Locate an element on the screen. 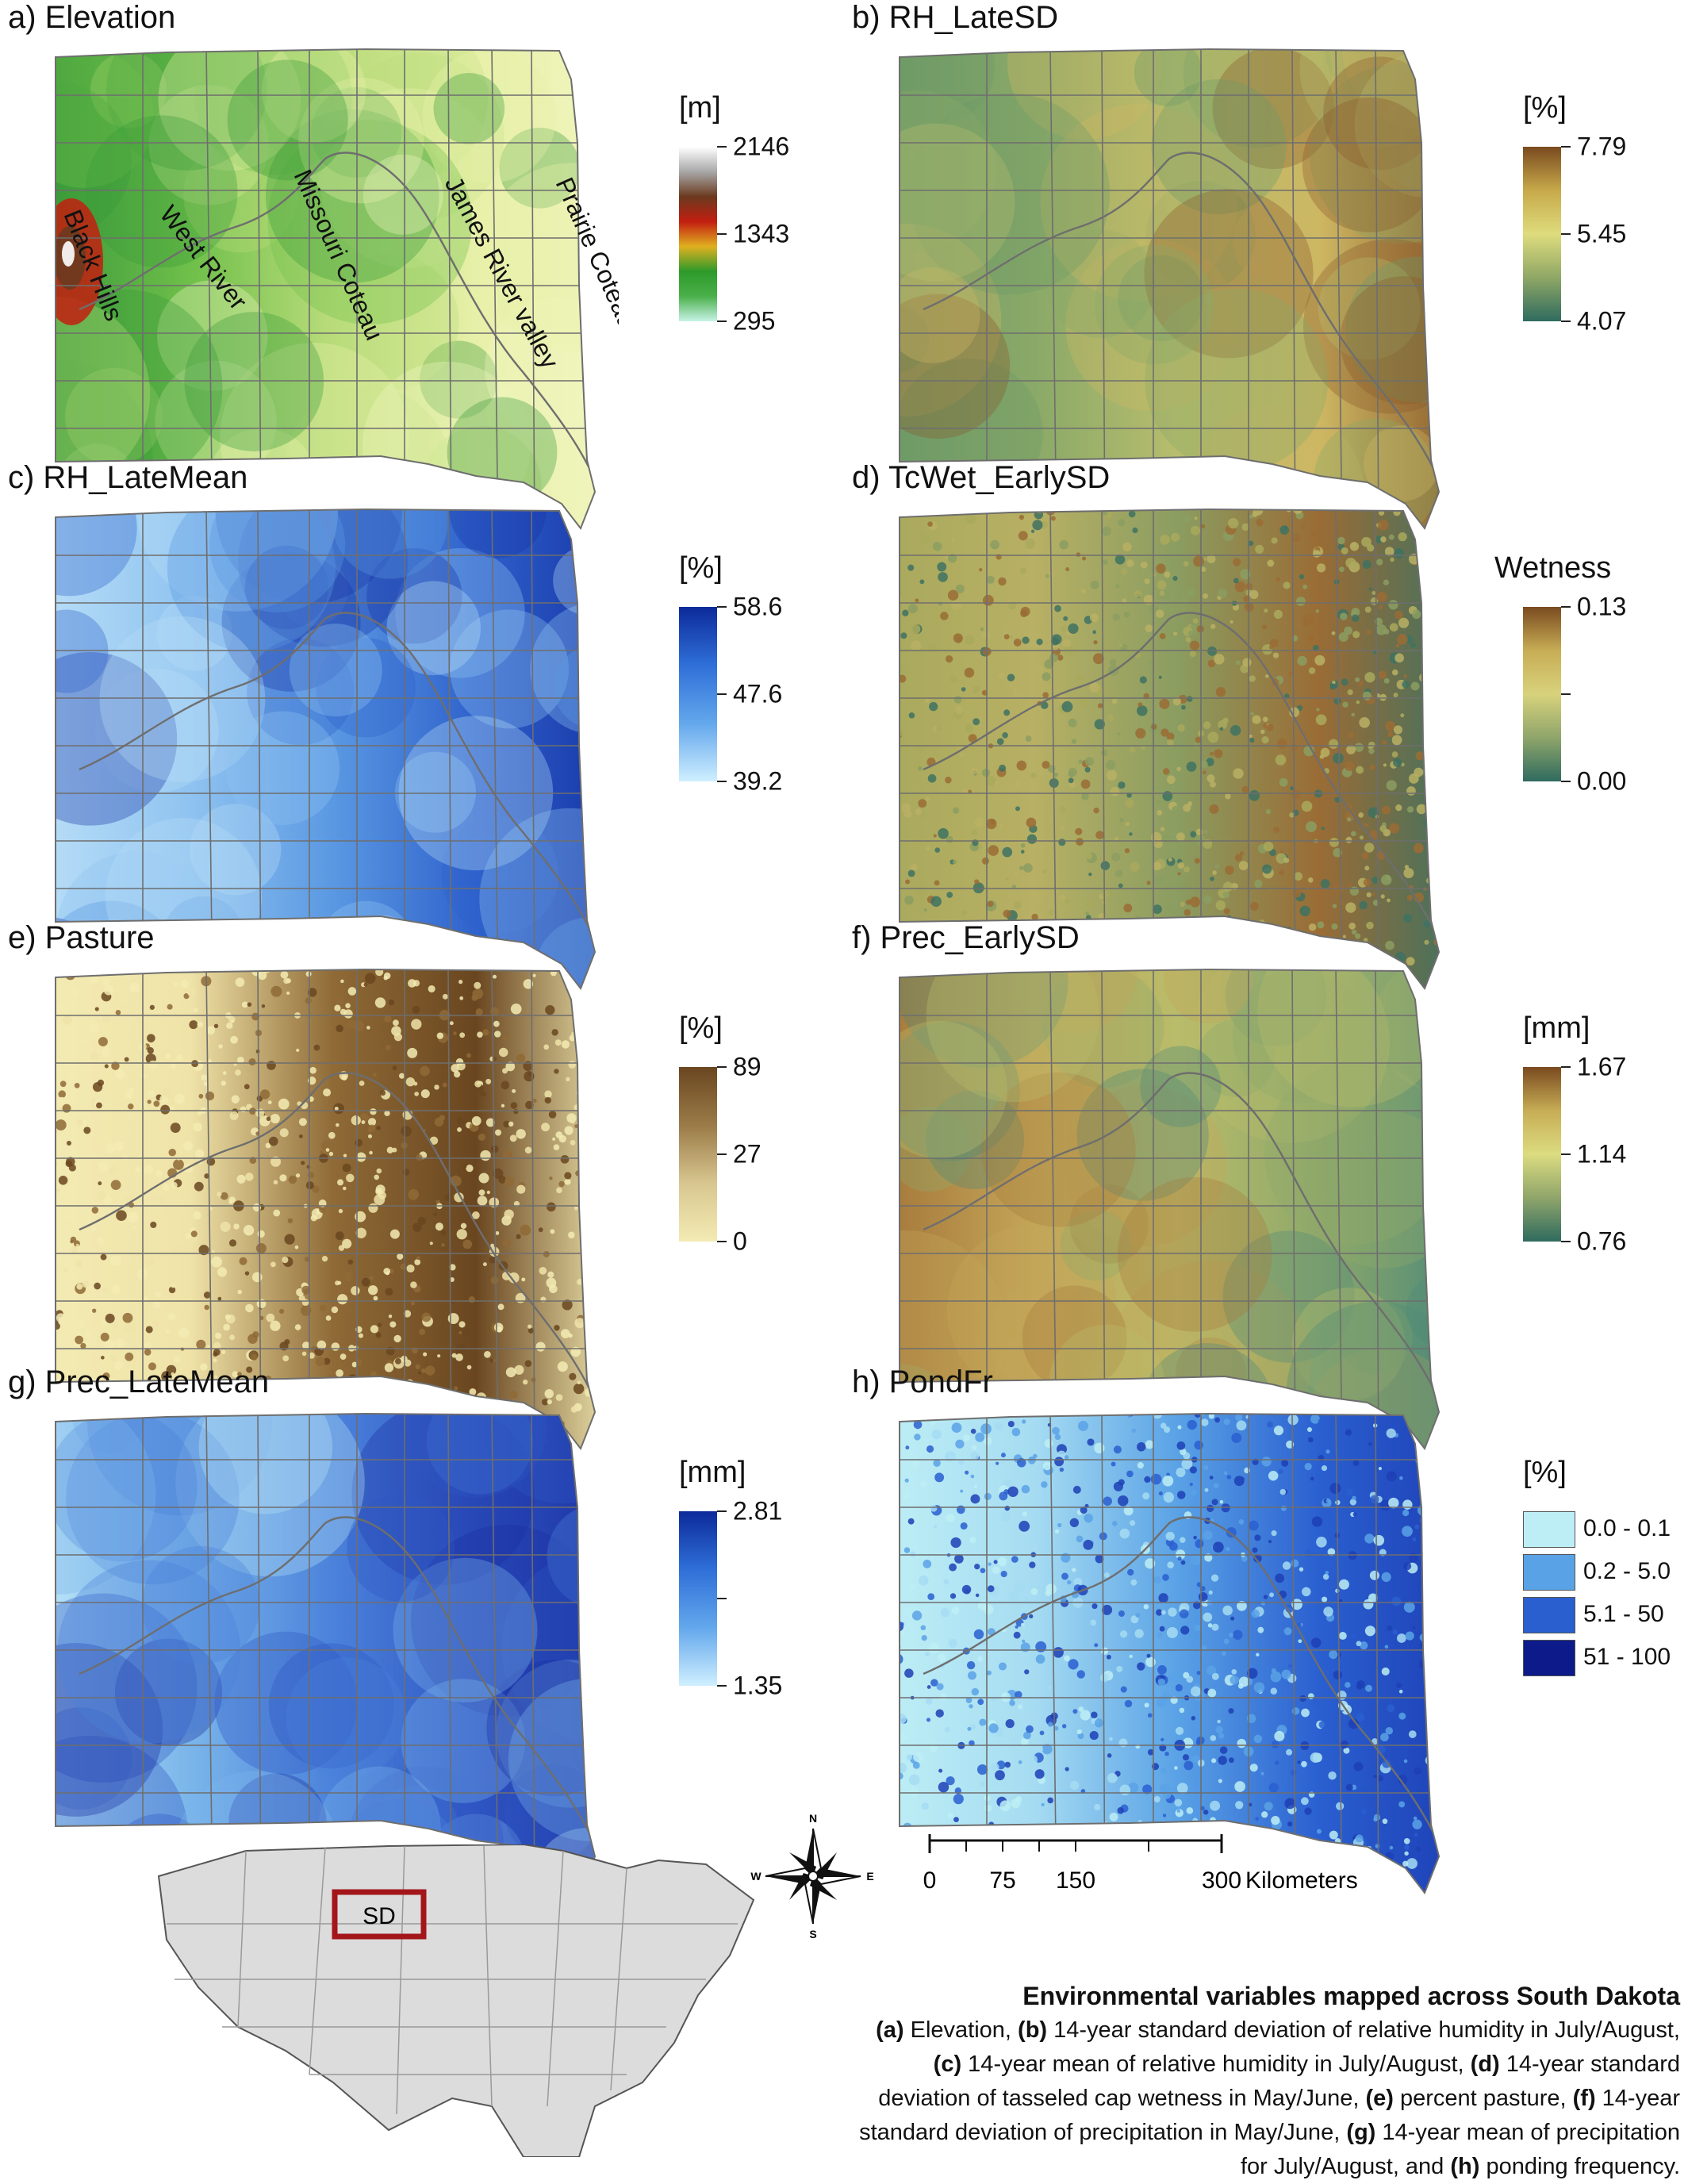 This screenshot has width=1688, height=2184. legend-label: 27 is located at coordinates (747, 1154).